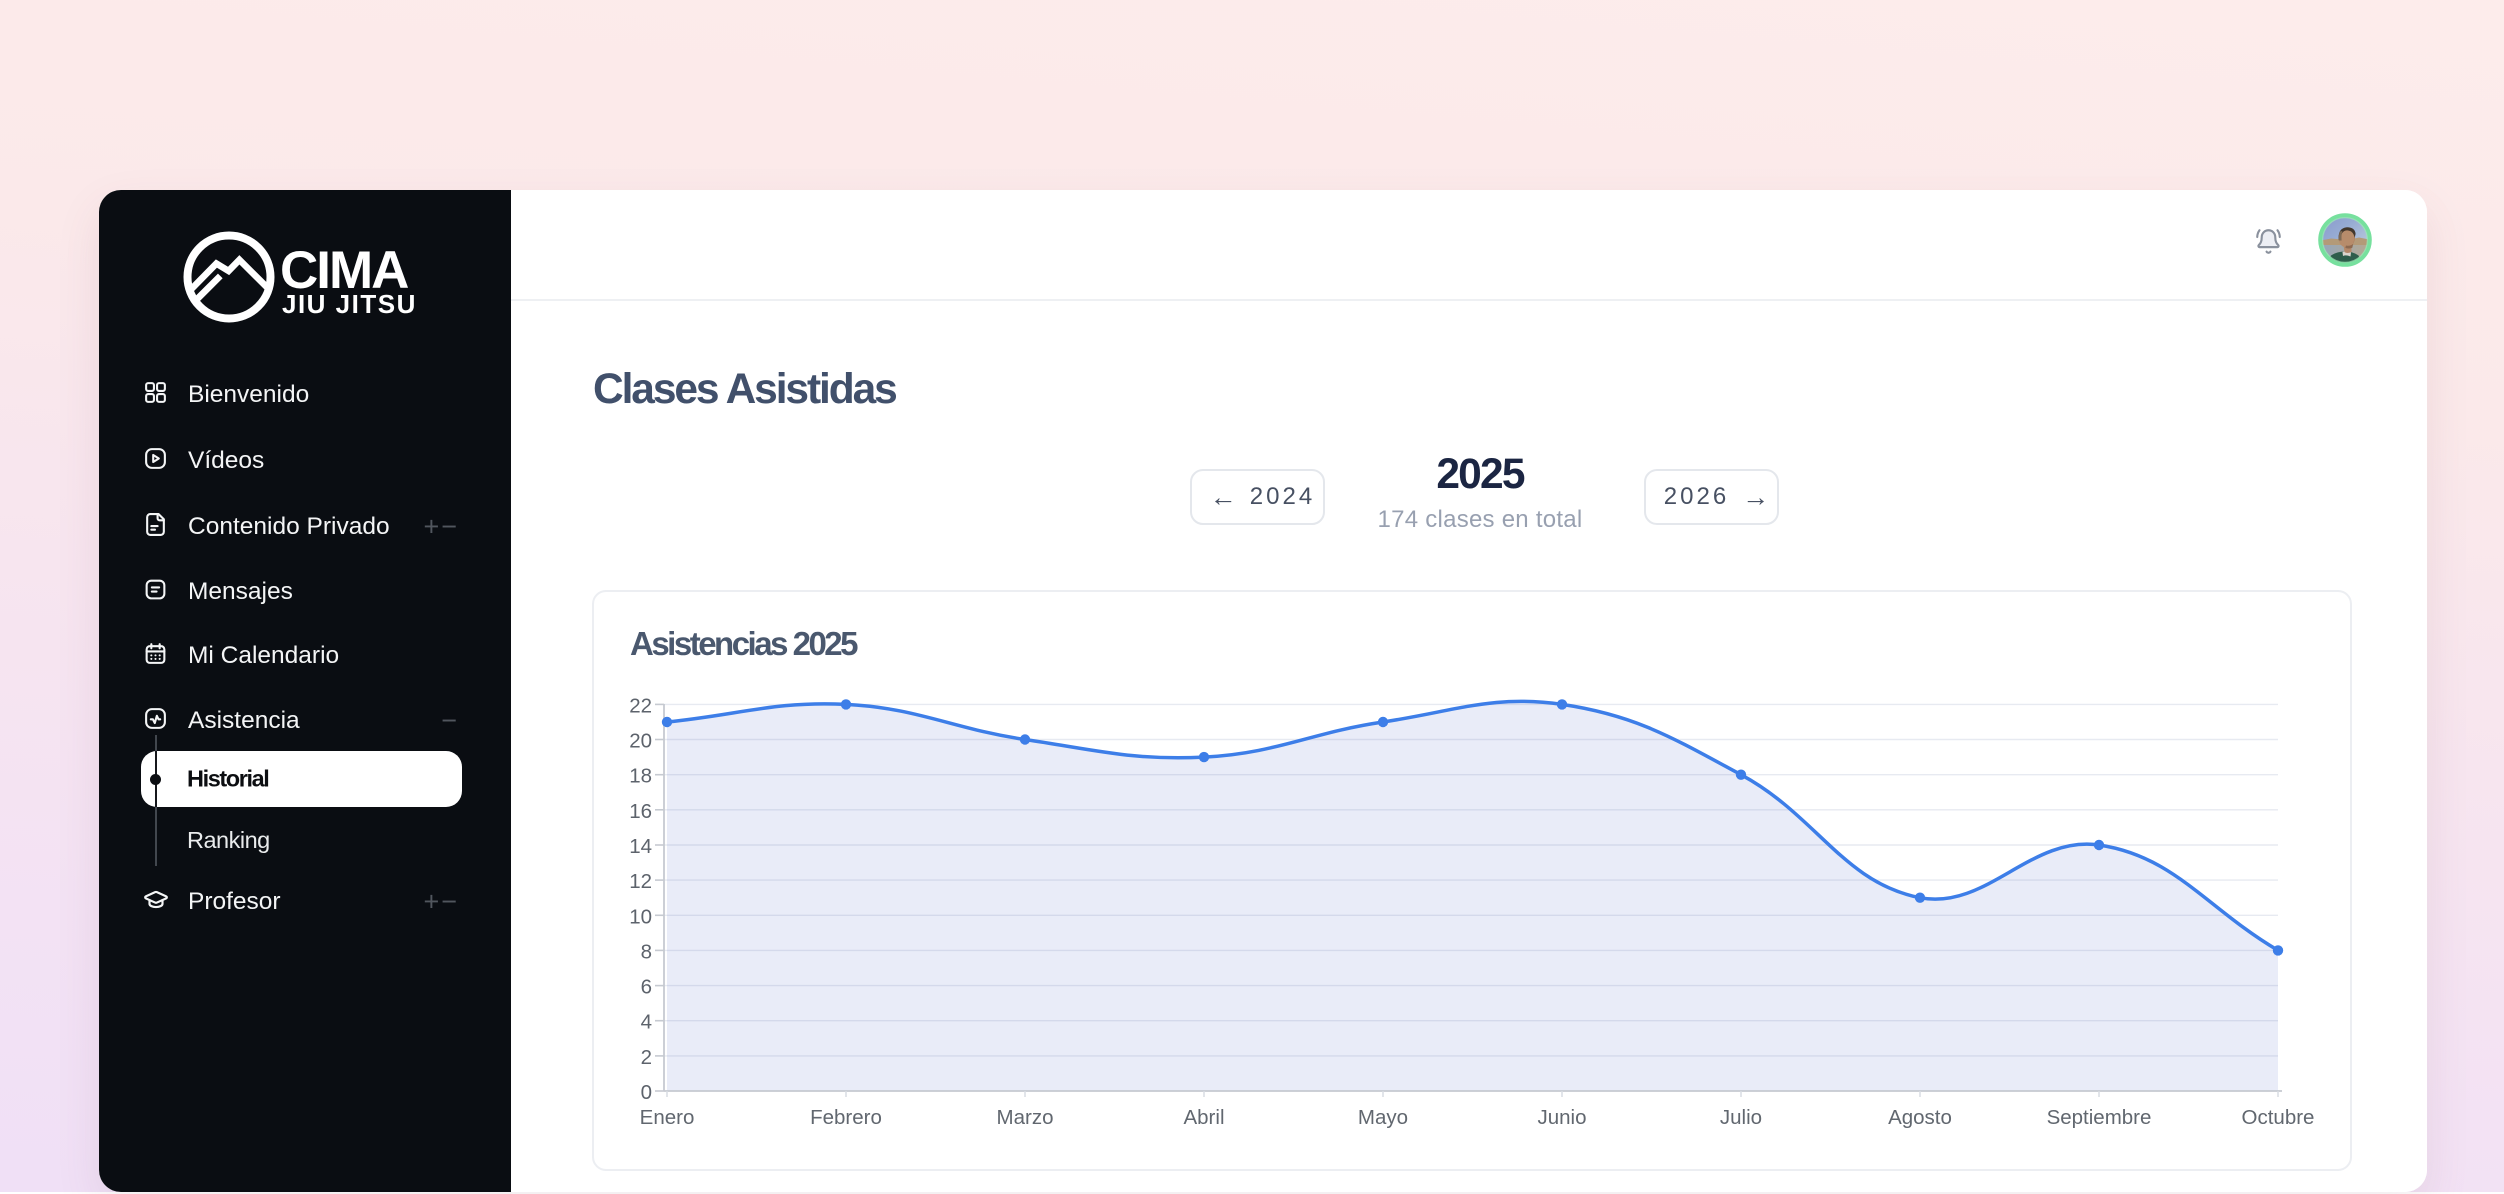 The width and height of the screenshot is (2504, 1194). What do you see at coordinates (846, 1117) in the screenshot?
I see `svg-text: Febrero` at bounding box center [846, 1117].